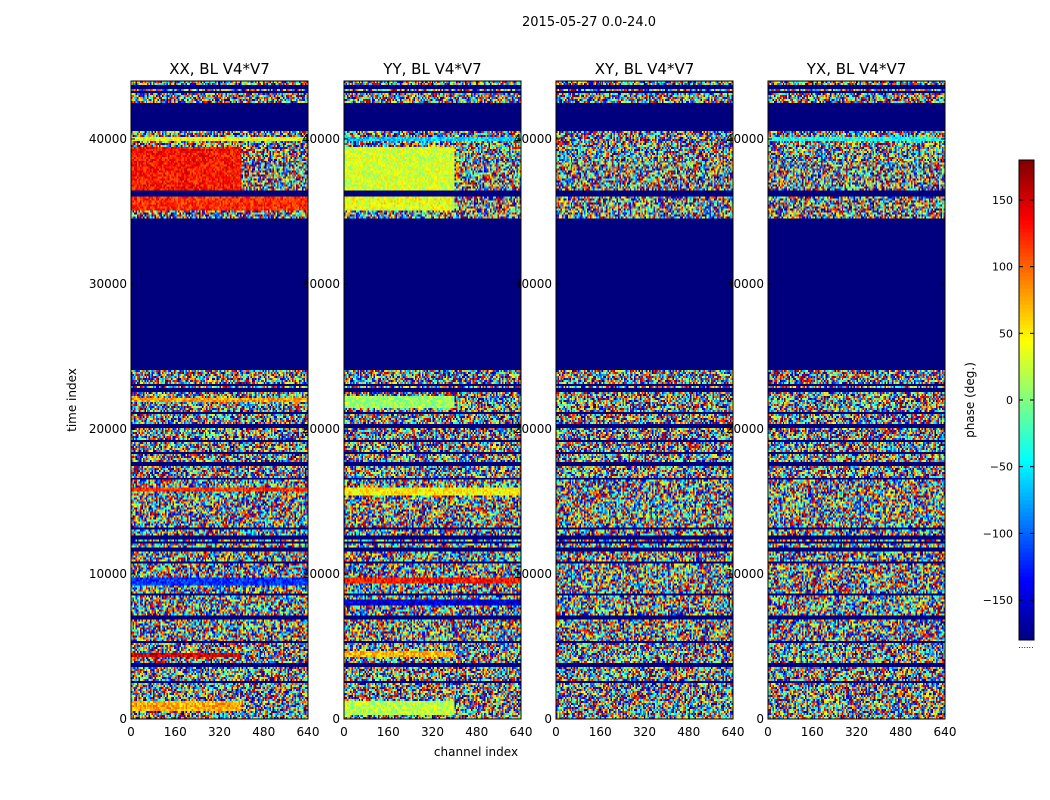  I want to click on colorbar-tick-label: 100, so click(1002, 267).